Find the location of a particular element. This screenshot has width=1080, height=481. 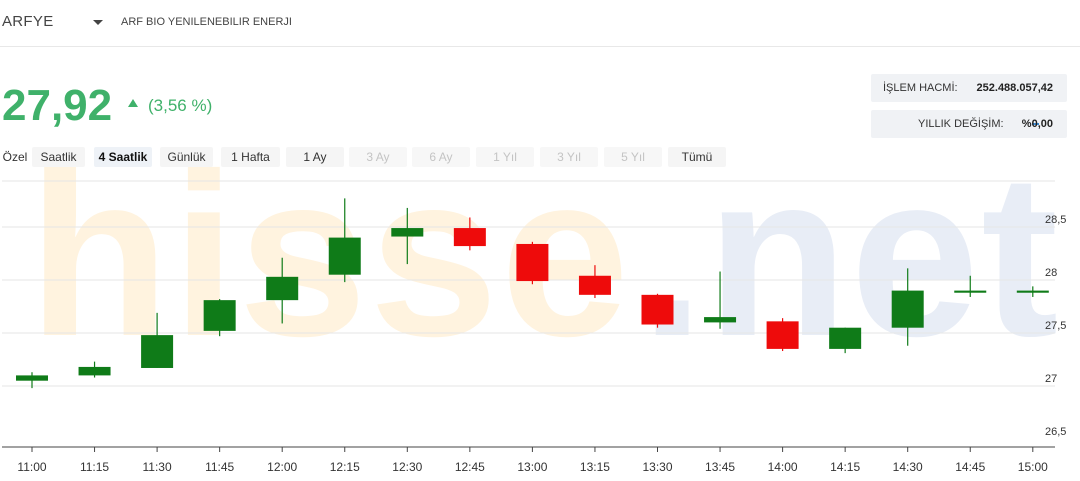

price-change: (3,56 %) is located at coordinates (180, 105).